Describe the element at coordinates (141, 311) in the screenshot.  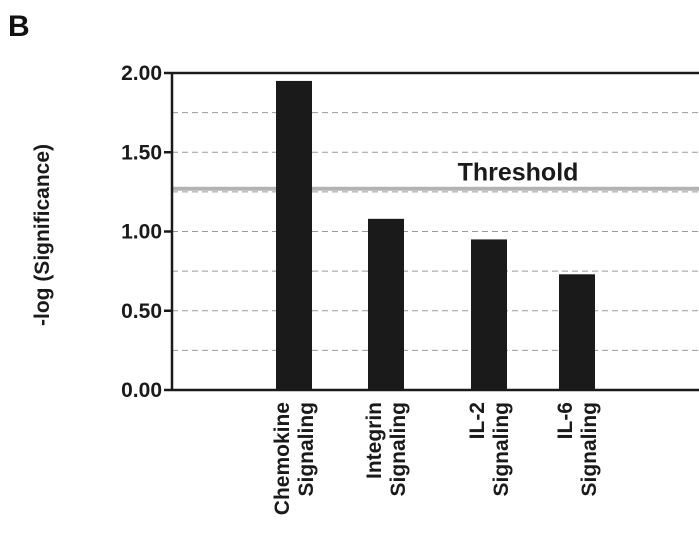
I see `y-tick-label: 0.50` at that location.